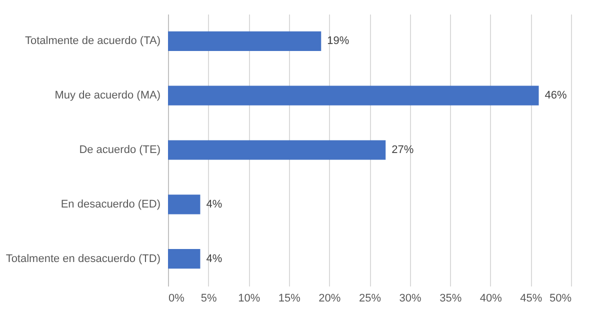 This screenshot has width=605, height=329. Describe the element at coordinates (92, 41) in the screenshot. I see `y-tick-label: Totalmente de acuerdo (TA)` at that location.